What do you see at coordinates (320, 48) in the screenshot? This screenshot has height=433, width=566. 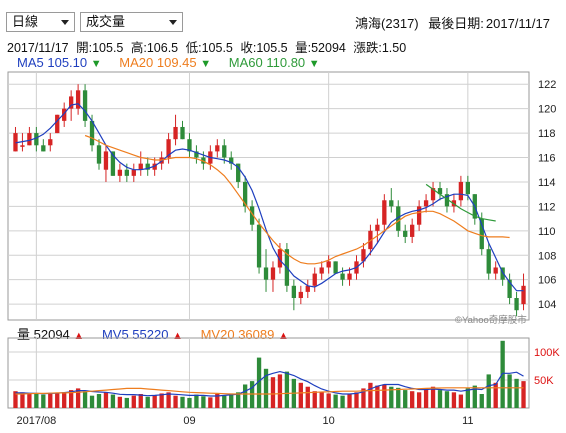 I see `quote-volume: 量:52094` at bounding box center [320, 48].